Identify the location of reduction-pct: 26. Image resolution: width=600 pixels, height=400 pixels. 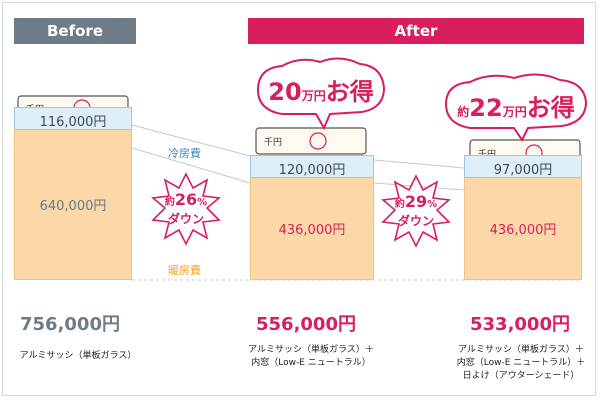
(186, 199).